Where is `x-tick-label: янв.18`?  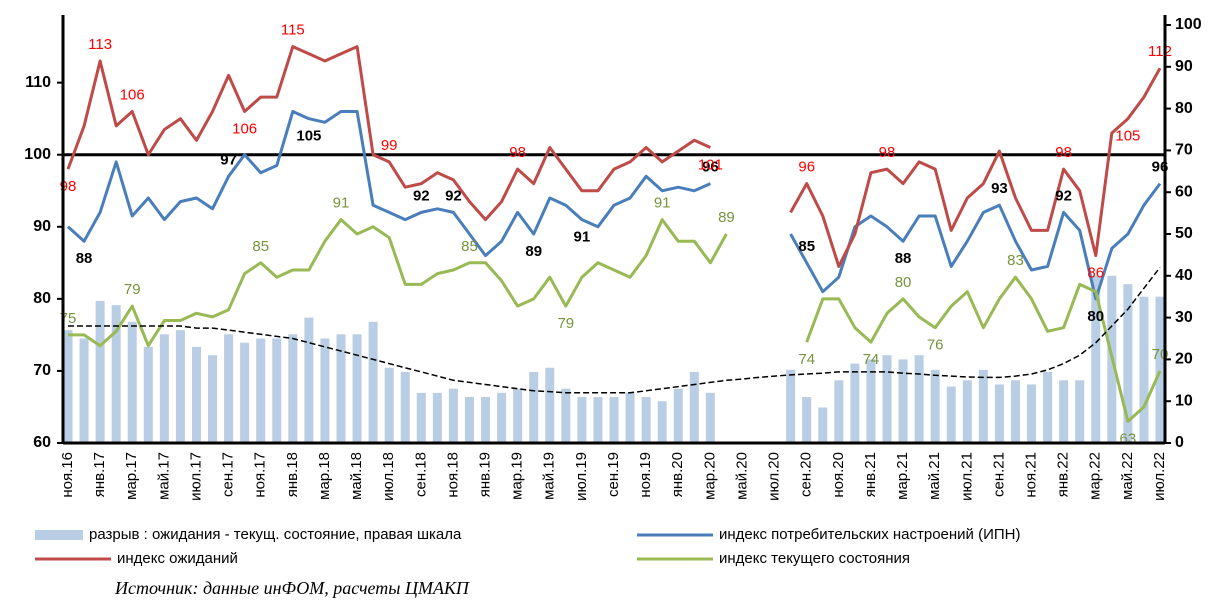 x-tick-label: янв.18 is located at coordinates (292, 474).